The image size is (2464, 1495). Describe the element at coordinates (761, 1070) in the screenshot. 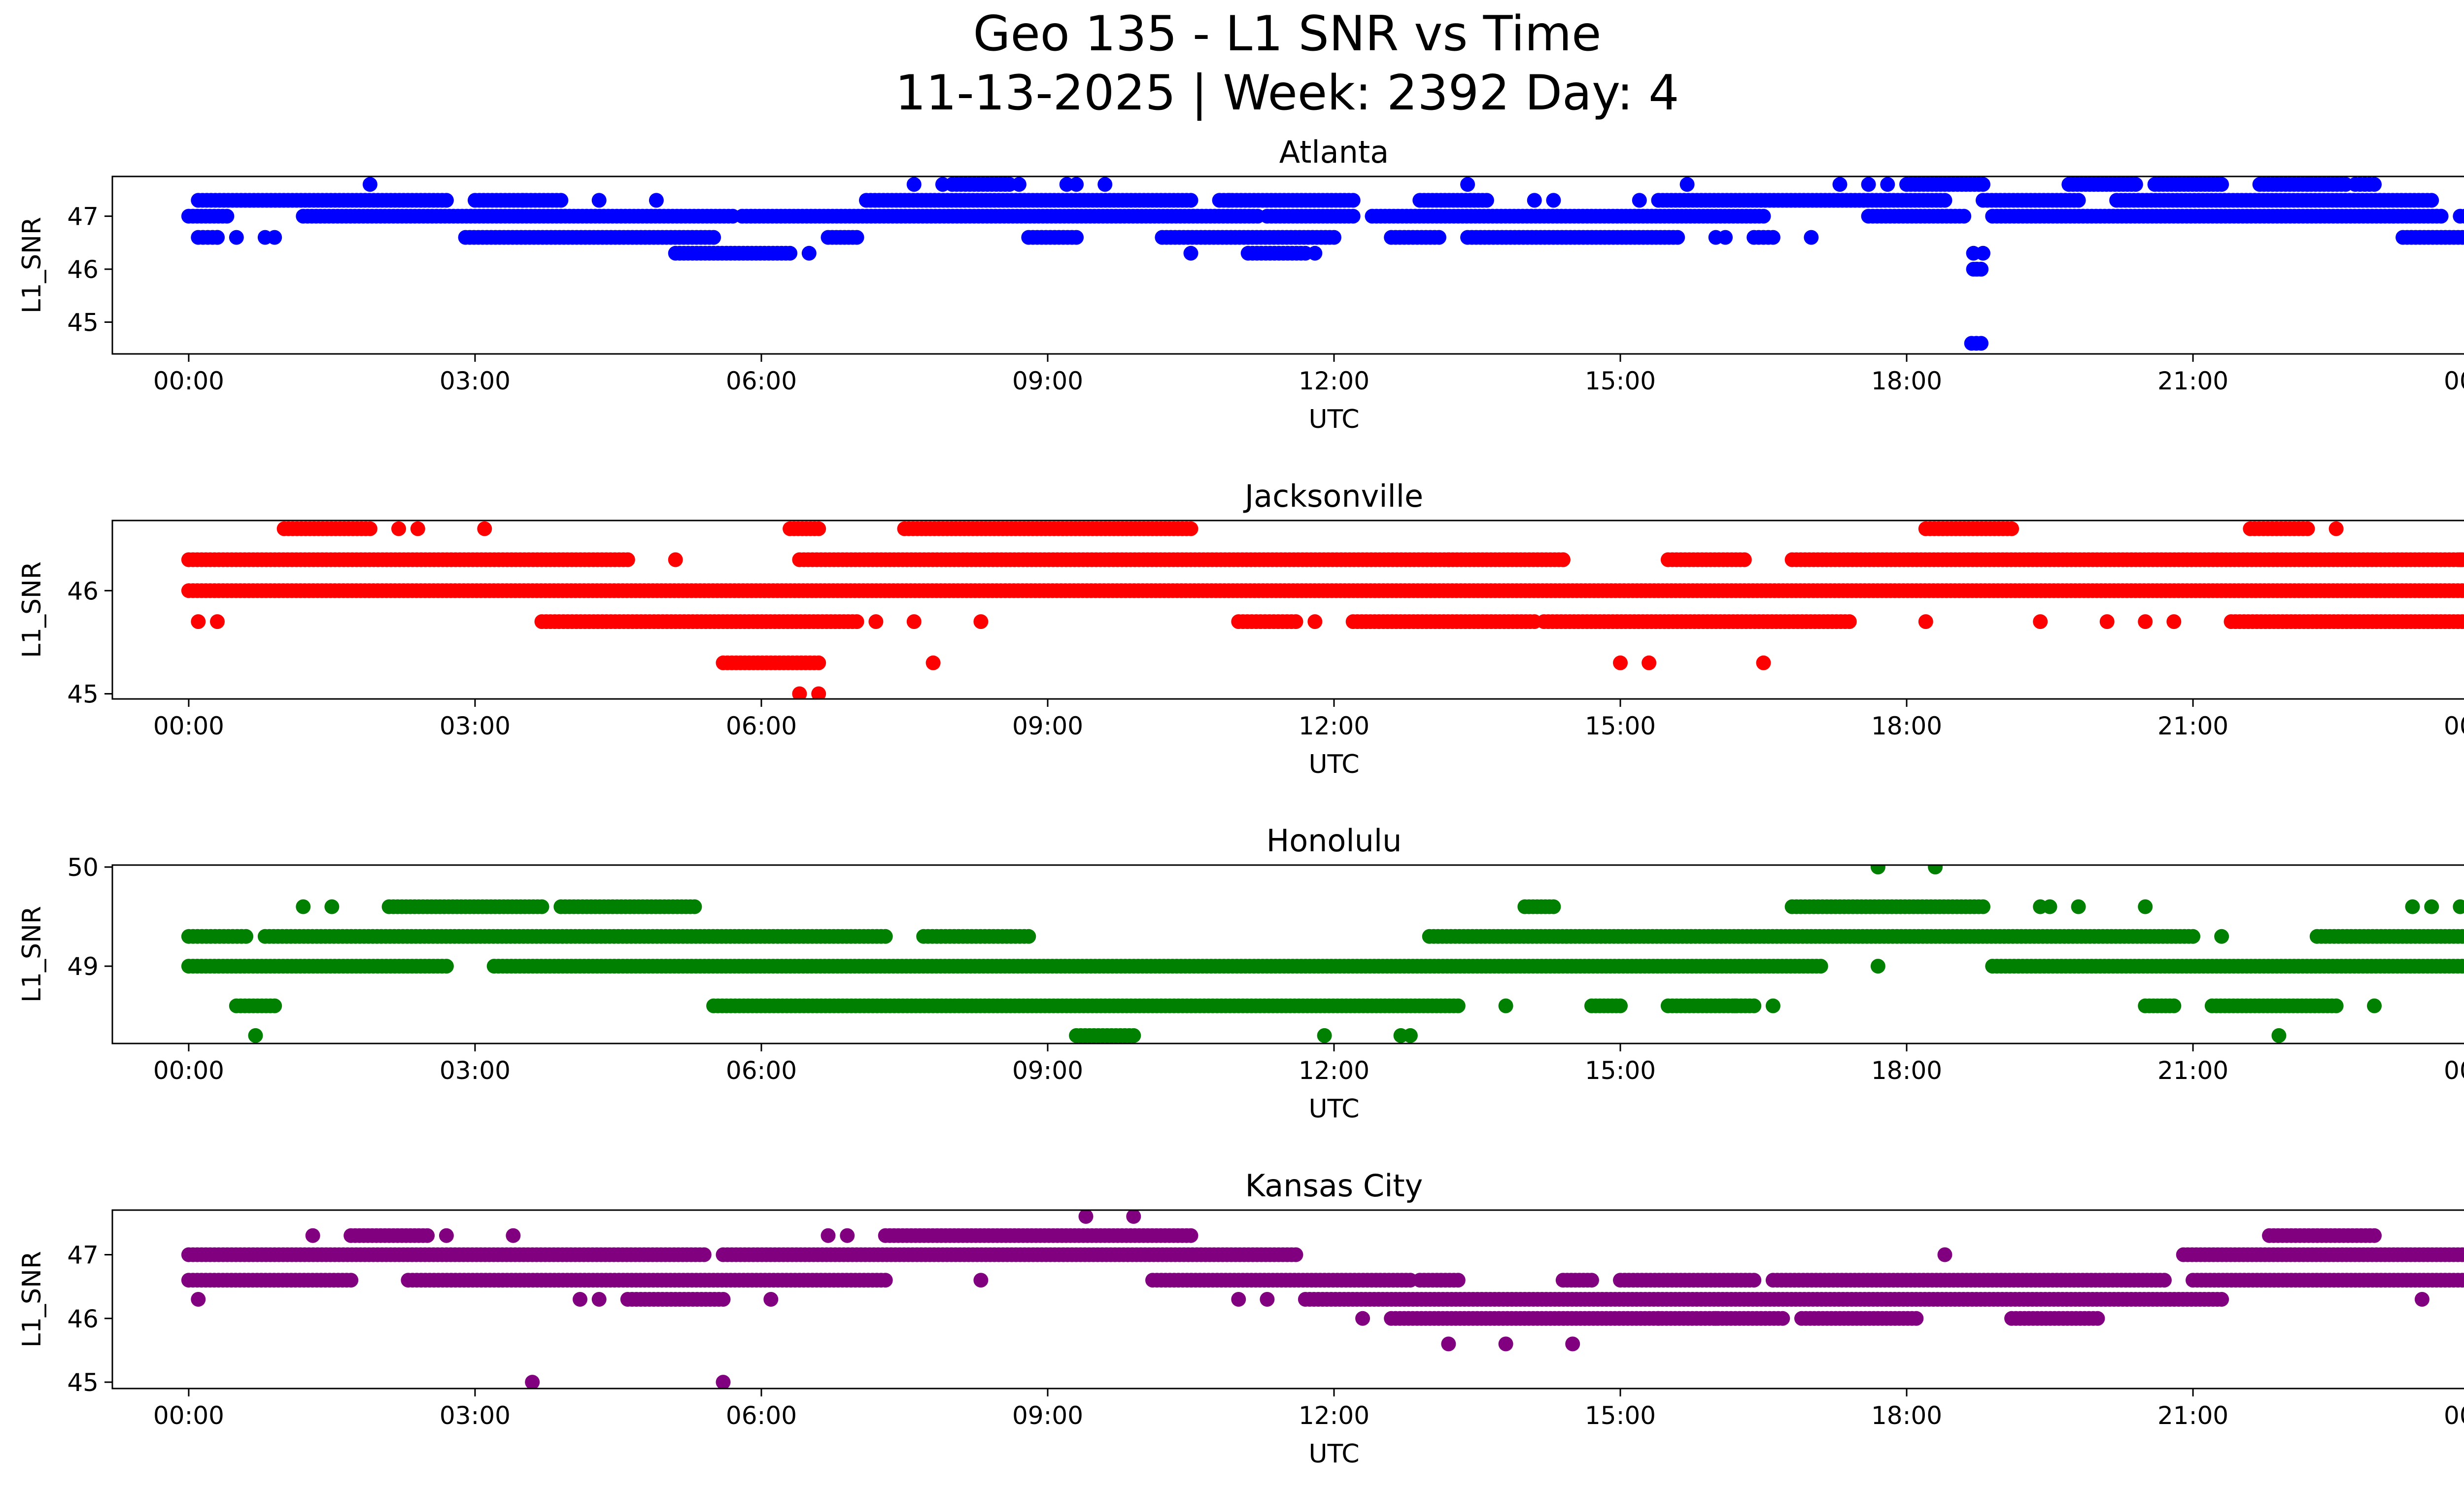

I see `x-tick-label: 06:00` at that location.